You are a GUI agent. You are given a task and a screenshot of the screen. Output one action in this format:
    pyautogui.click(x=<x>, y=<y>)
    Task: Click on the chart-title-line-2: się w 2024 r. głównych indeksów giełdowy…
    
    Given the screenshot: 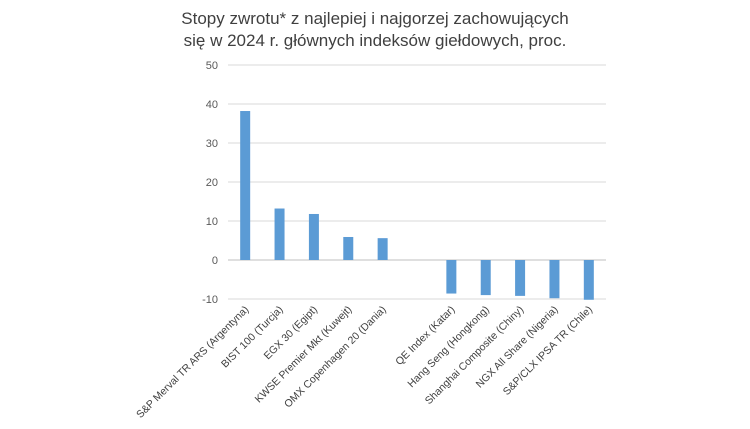 What is the action you would take?
    pyautogui.click(x=375, y=40)
    